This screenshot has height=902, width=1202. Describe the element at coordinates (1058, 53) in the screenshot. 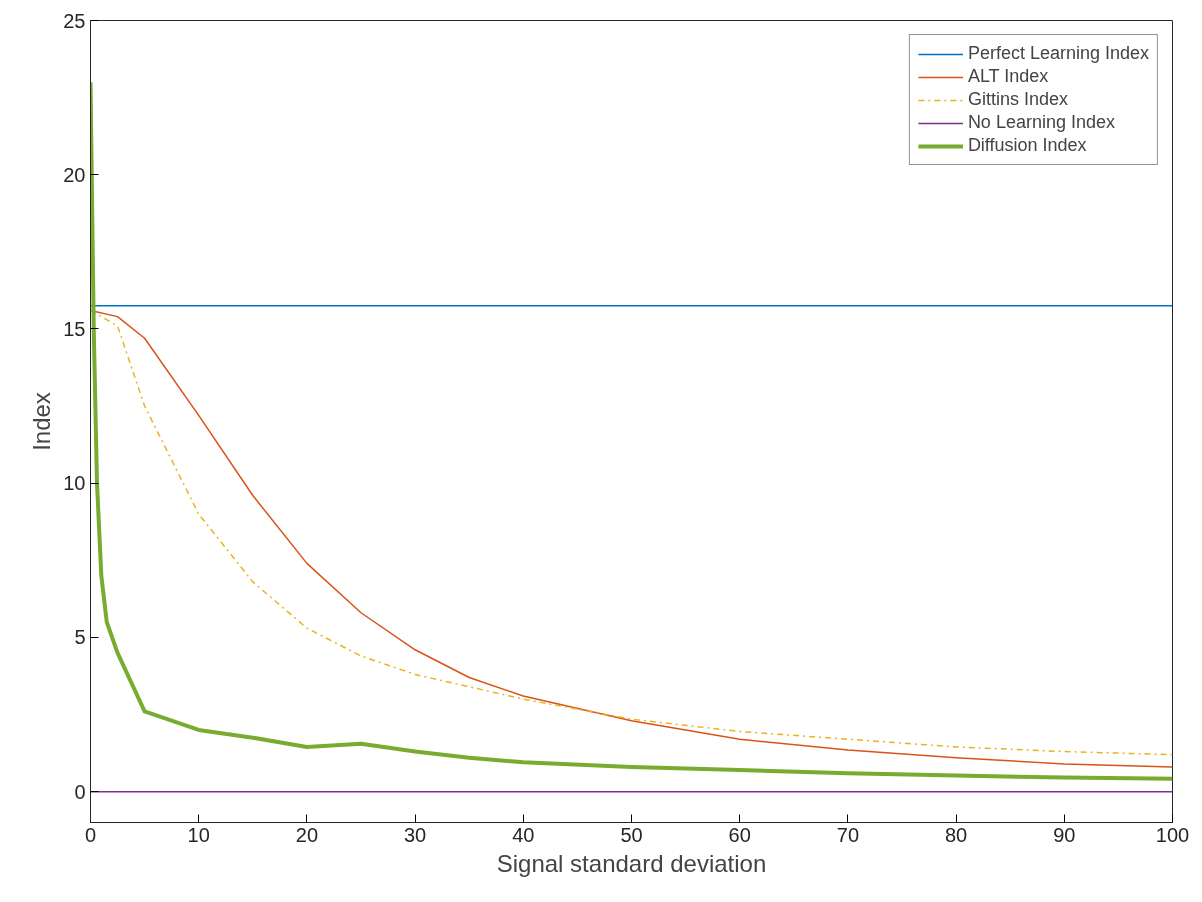

I see `legend-label: Perfect Learning Index` at that location.